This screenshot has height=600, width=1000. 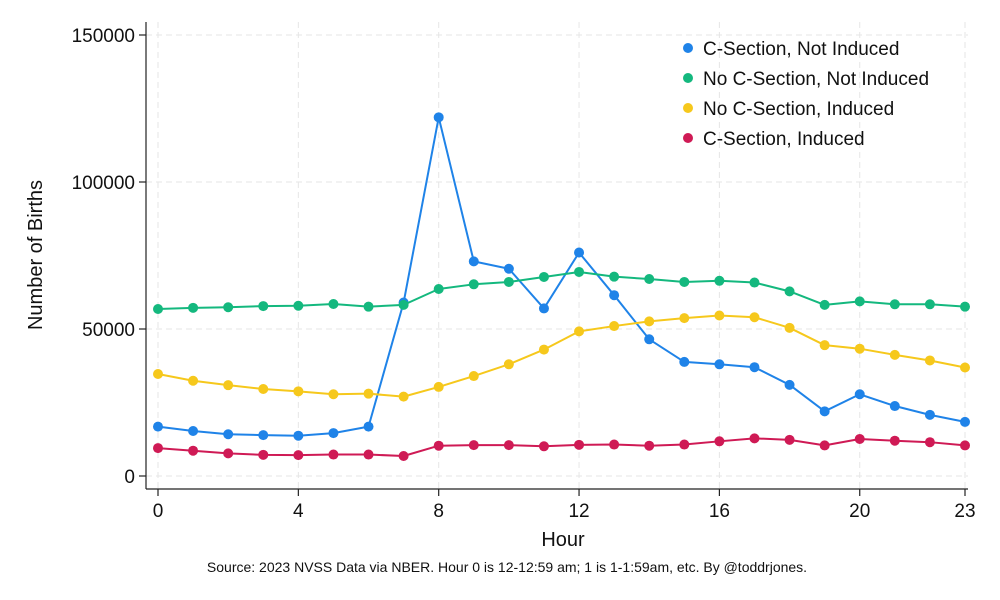 I want to click on legend-label: C-Section, Induced, so click(x=784, y=139).